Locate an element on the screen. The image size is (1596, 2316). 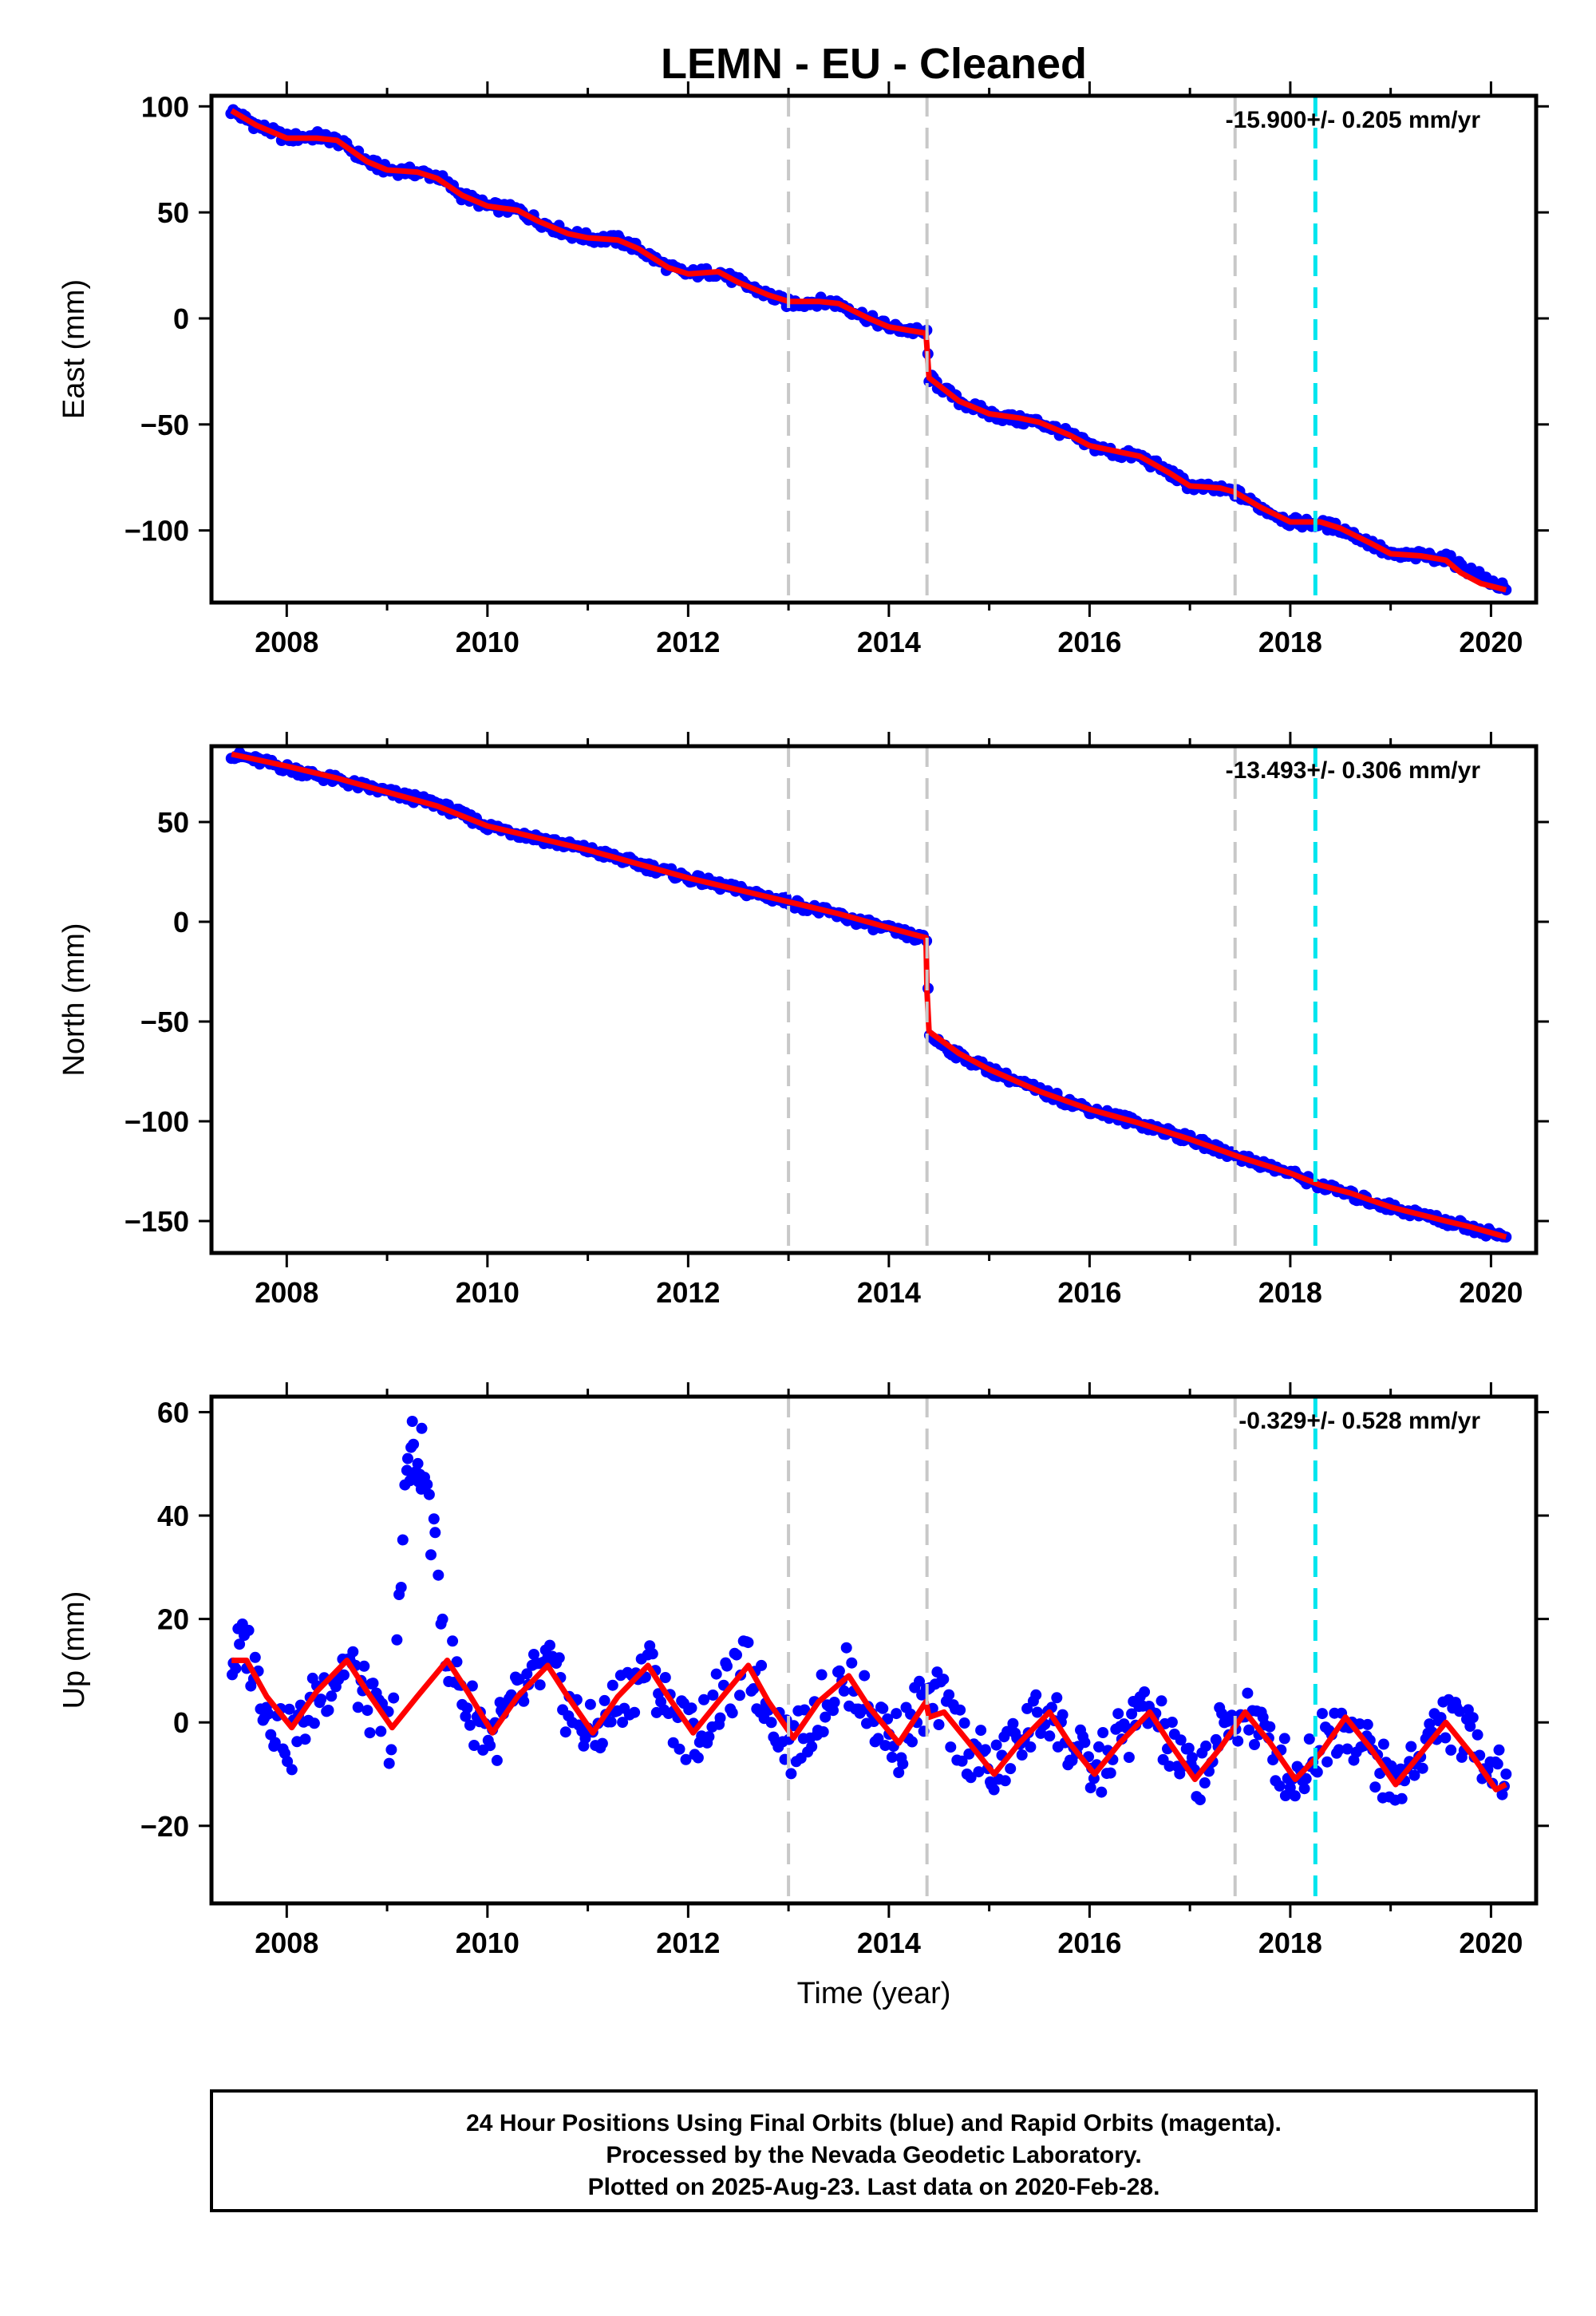
y-tick-label: −150 is located at coordinates (156, 1221).